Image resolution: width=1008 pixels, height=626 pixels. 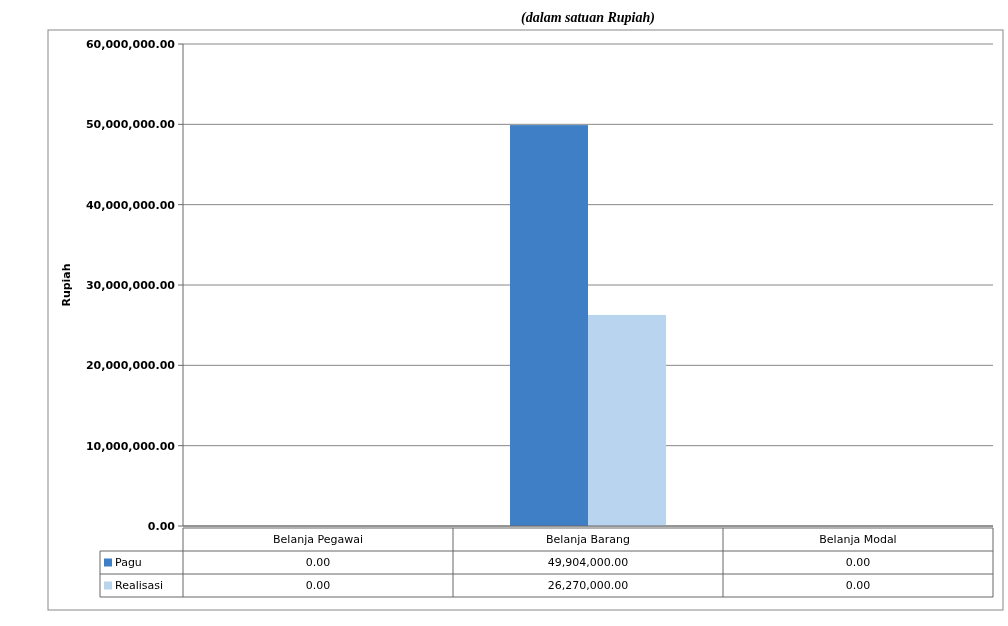 What do you see at coordinates (130, 125) in the screenshot?
I see `y-tick-label: 50,000,000.00` at bounding box center [130, 125].